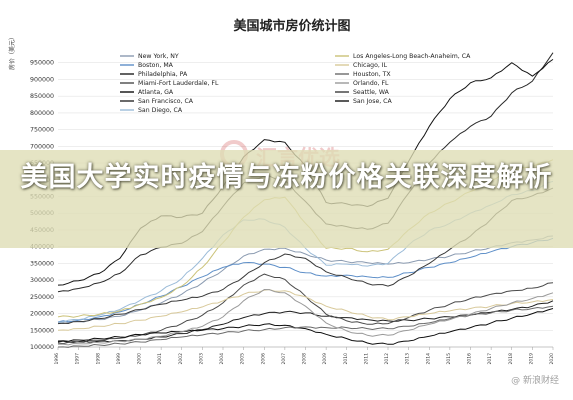 This screenshot has width=573, height=400. Describe the element at coordinates (531, 359) in the screenshot. I see `x-tick-label: 2019` at that location.